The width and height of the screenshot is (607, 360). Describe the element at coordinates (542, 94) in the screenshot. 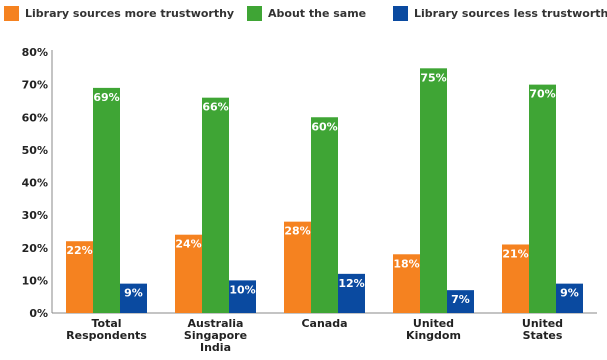

I see `data-label: 70%` at that location.